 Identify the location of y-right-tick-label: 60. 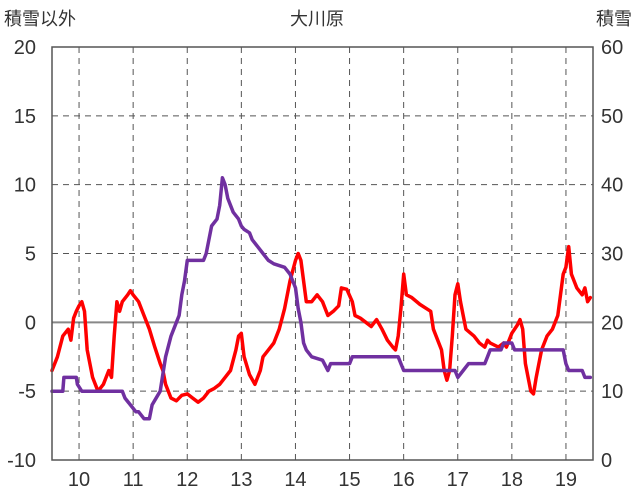
(612, 48).